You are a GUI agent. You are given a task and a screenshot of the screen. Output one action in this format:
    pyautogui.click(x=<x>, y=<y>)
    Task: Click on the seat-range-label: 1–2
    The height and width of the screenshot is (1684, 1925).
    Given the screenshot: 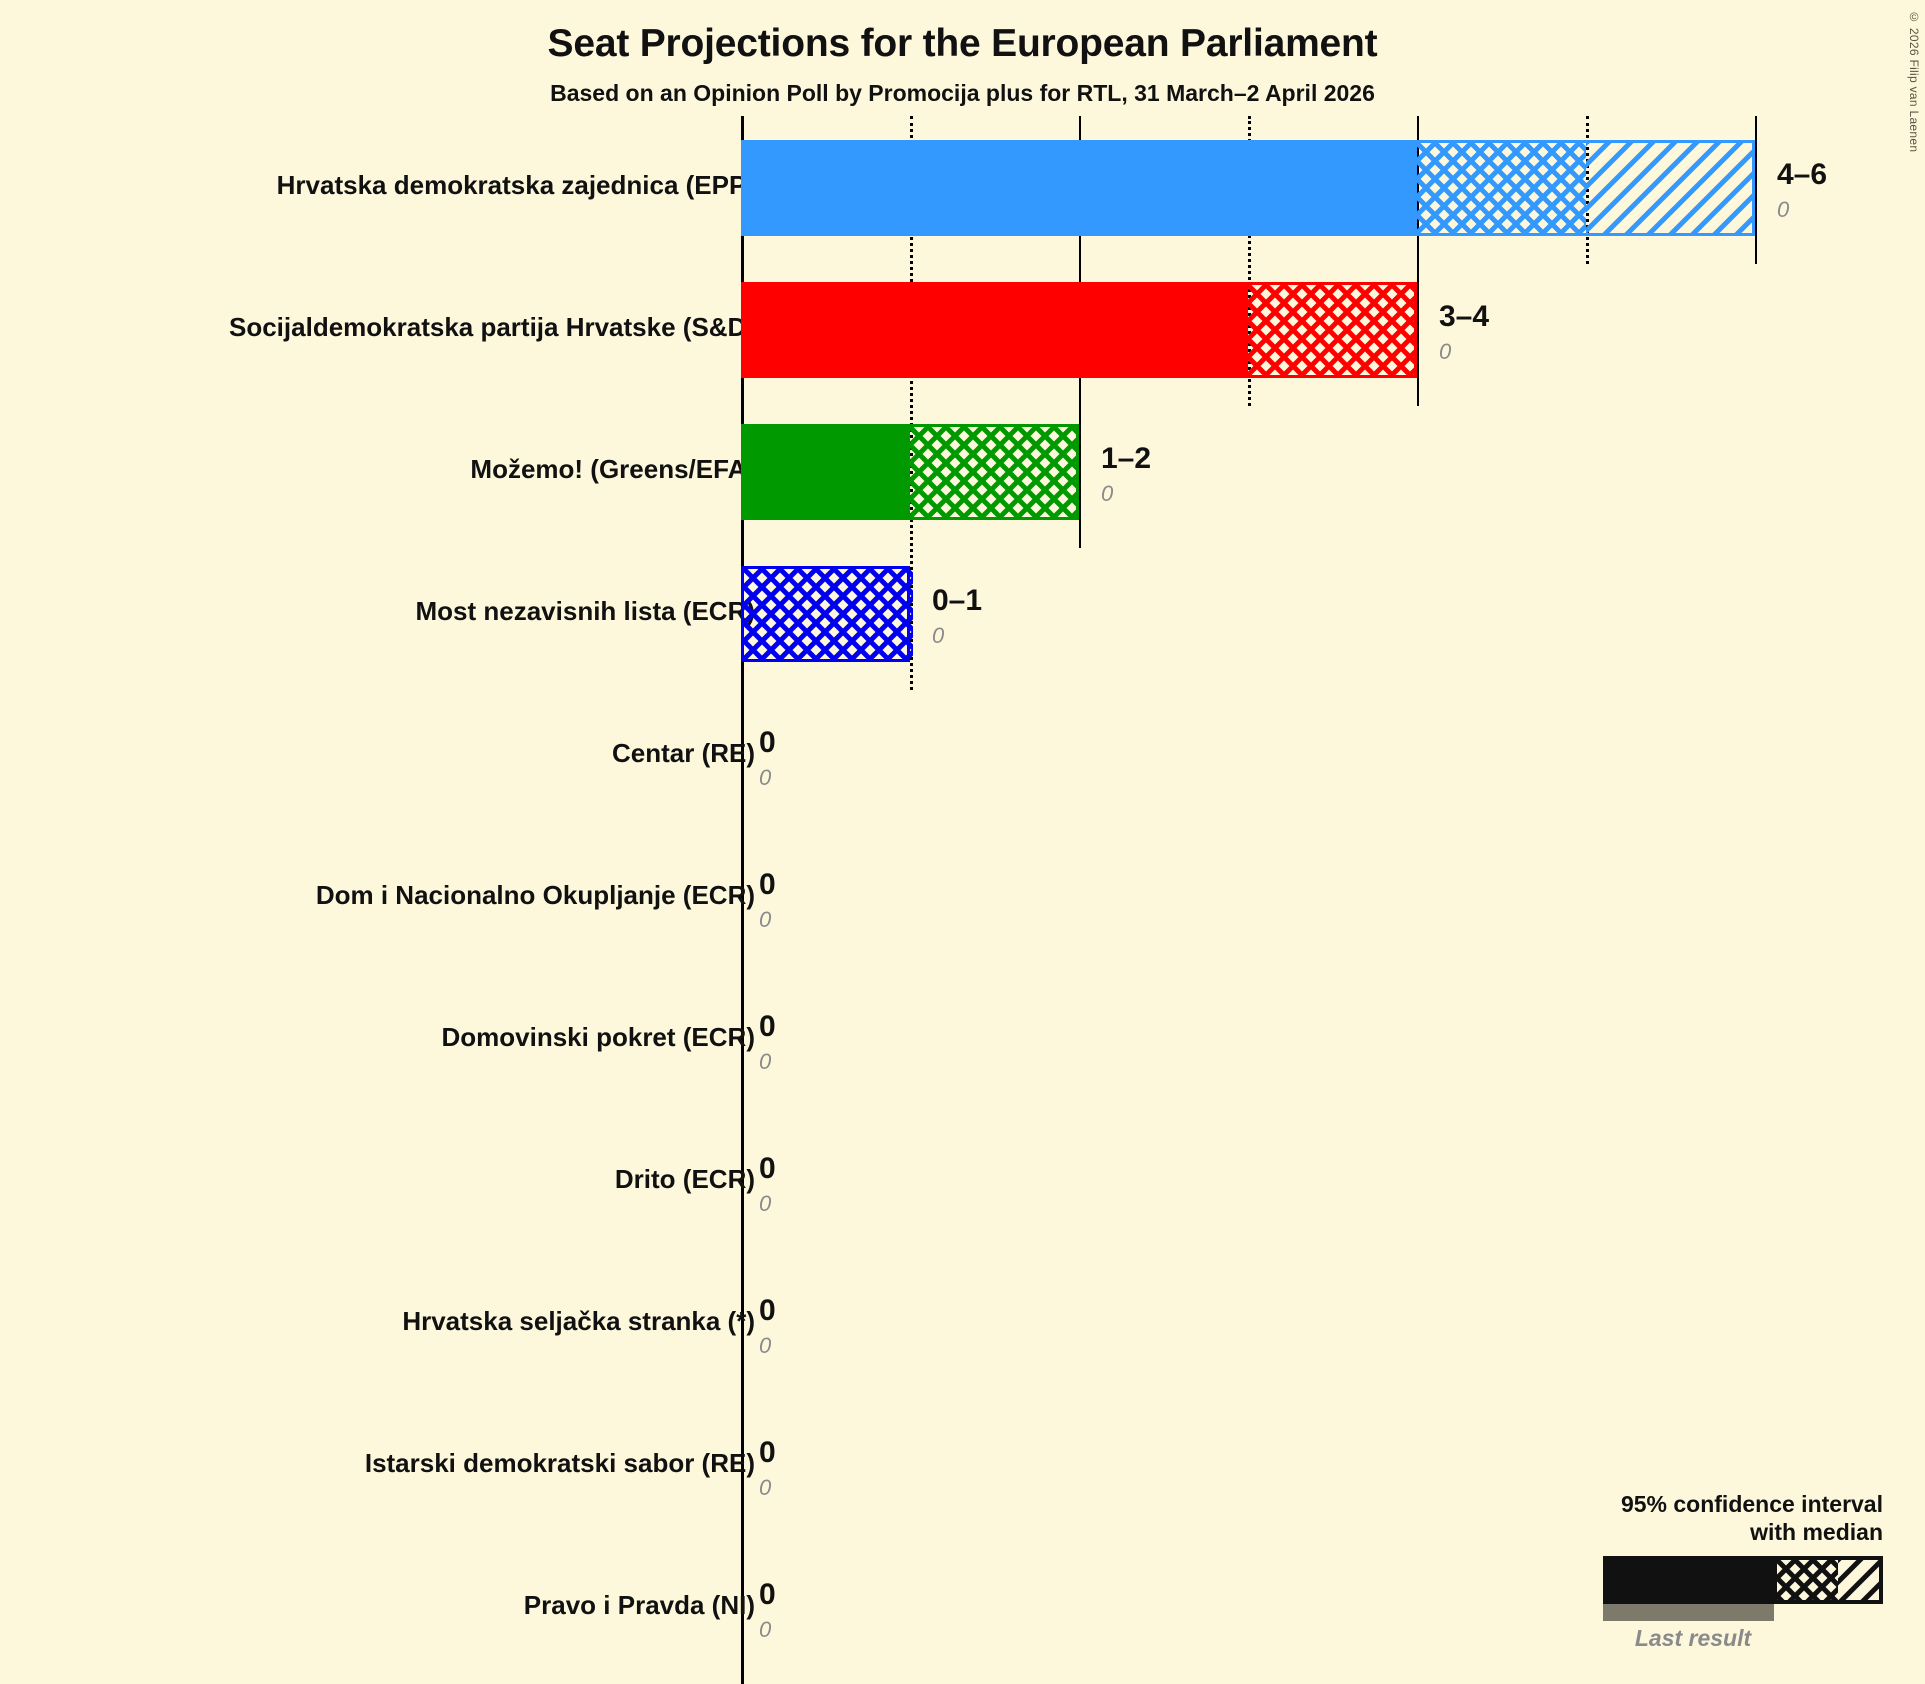 What is the action you would take?
    pyautogui.click(x=1126, y=458)
    